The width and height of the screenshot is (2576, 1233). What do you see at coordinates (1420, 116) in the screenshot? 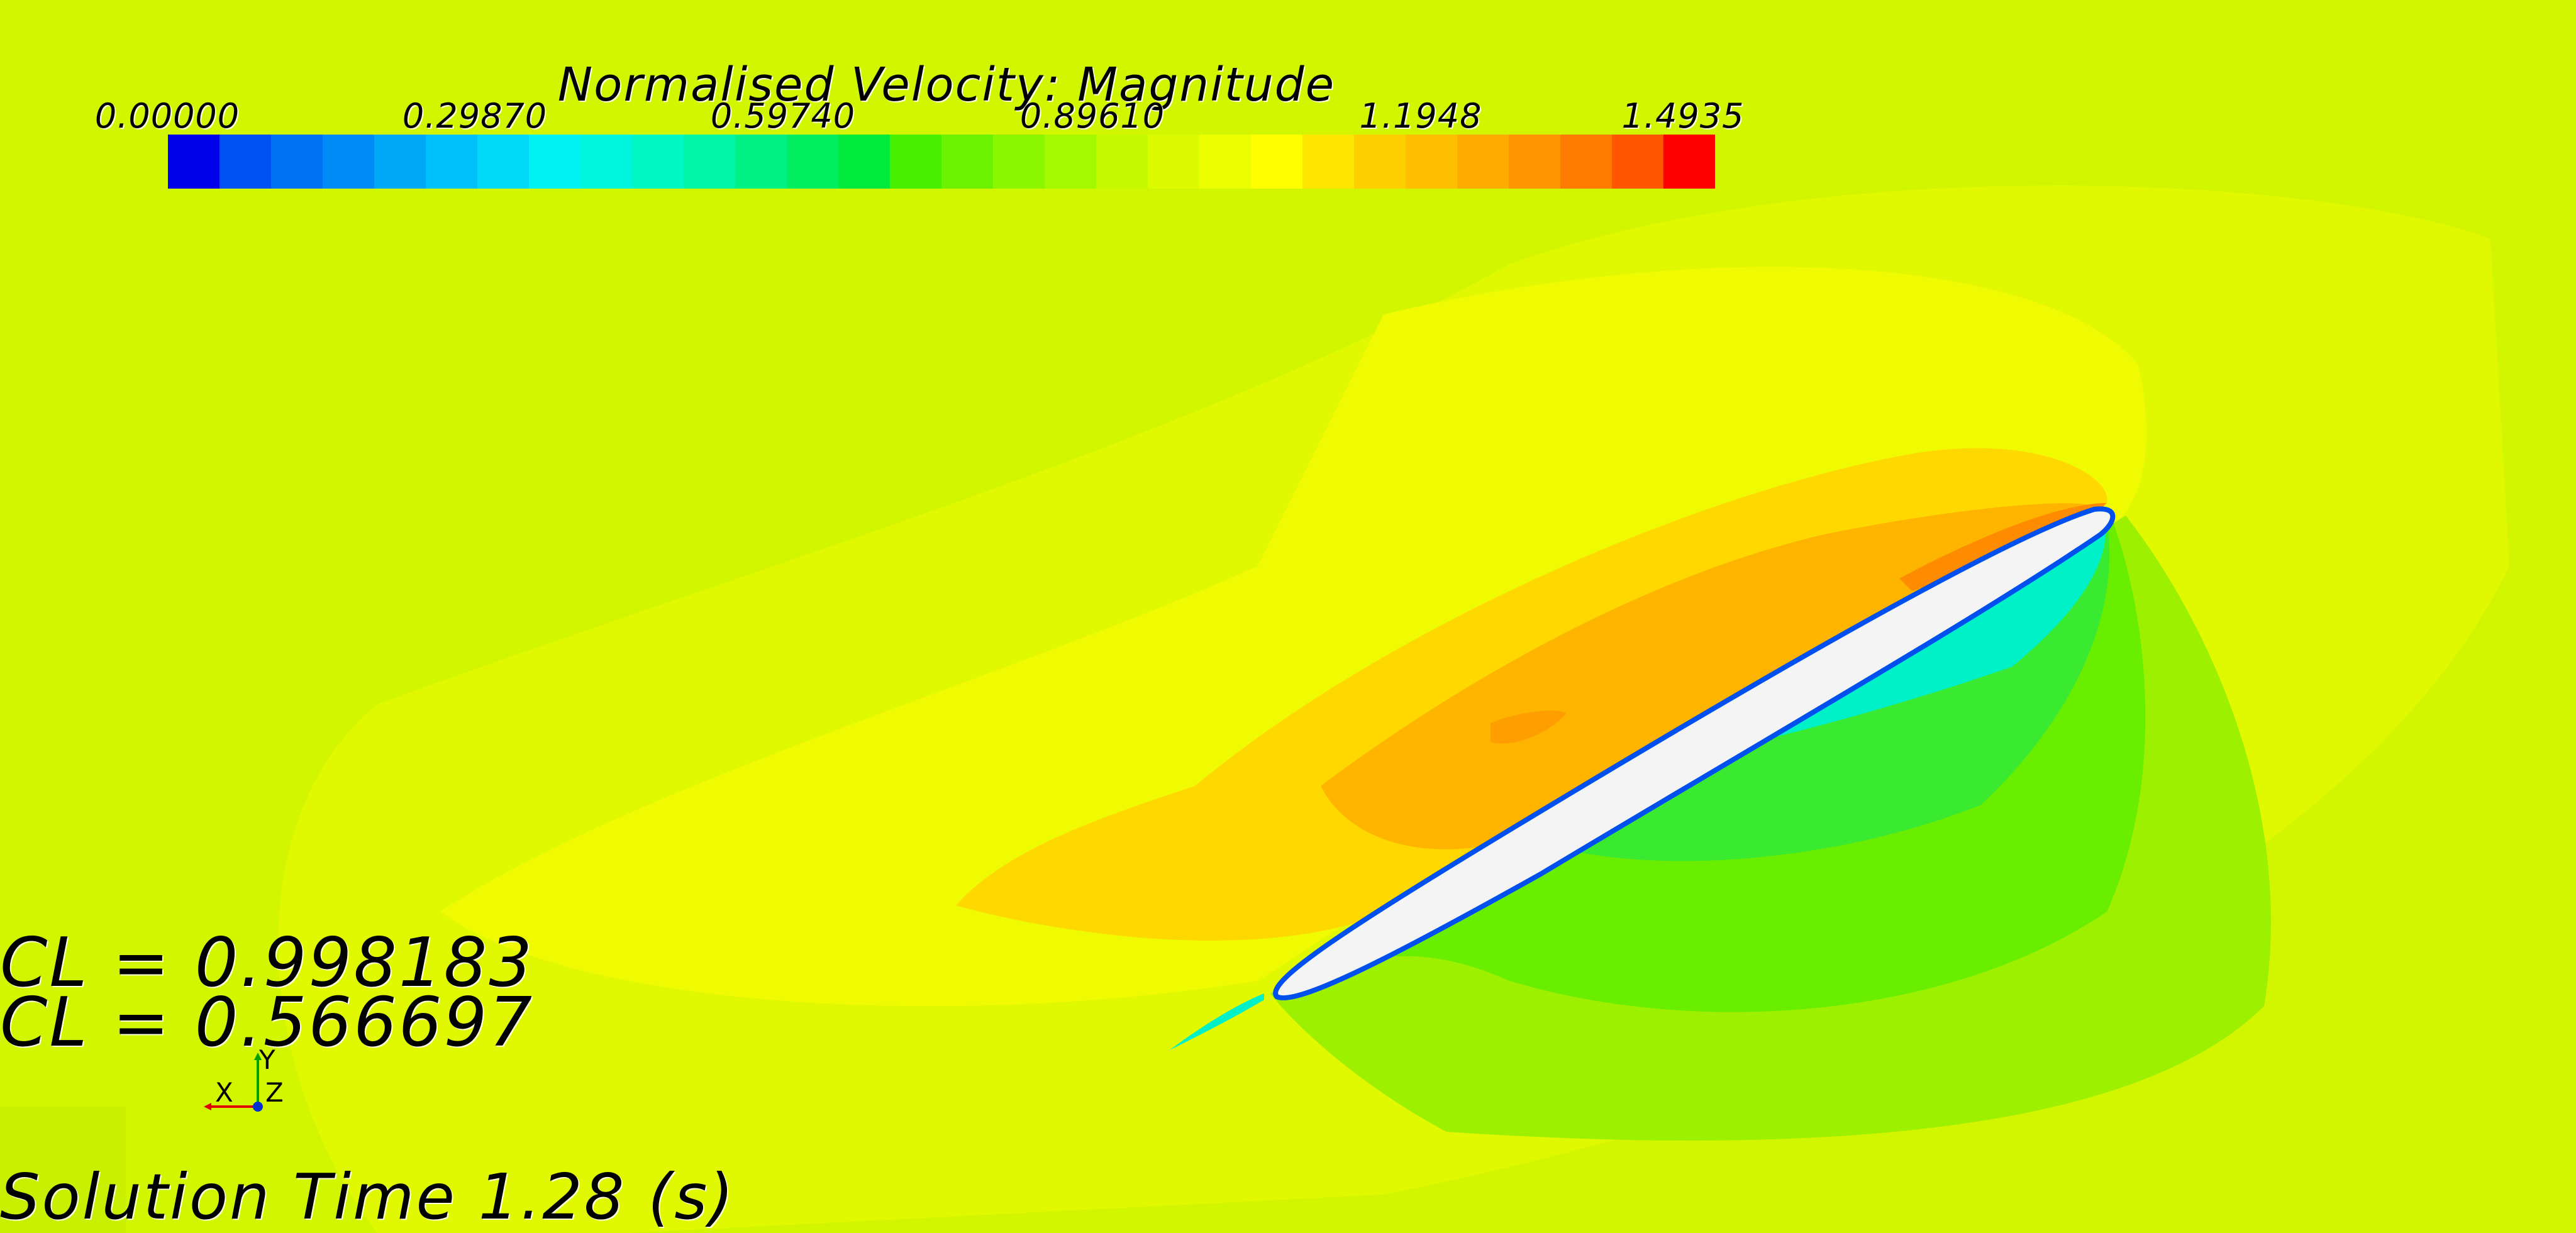
I see `colorbar-tick-label: 1.1948` at bounding box center [1420, 116].